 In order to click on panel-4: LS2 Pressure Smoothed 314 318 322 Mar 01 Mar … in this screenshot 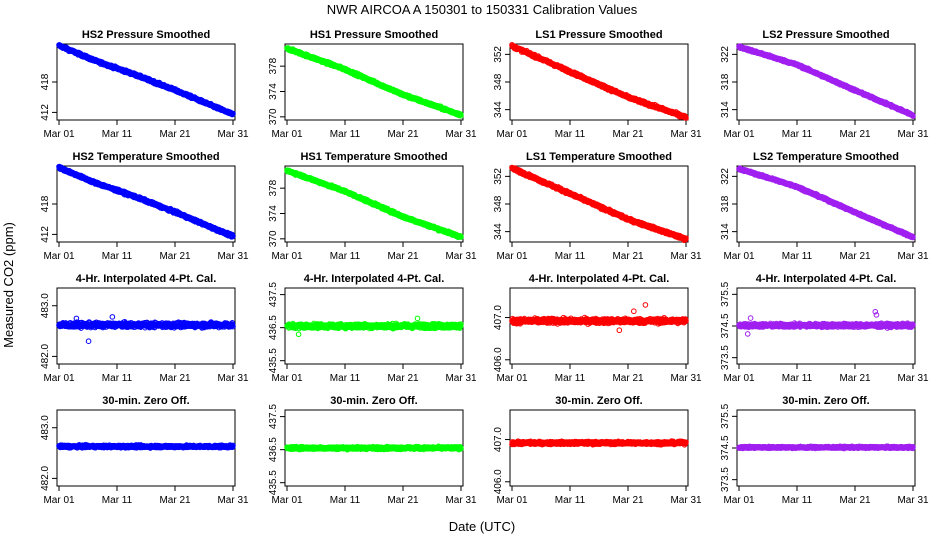, I will do `click(824, 84)`.